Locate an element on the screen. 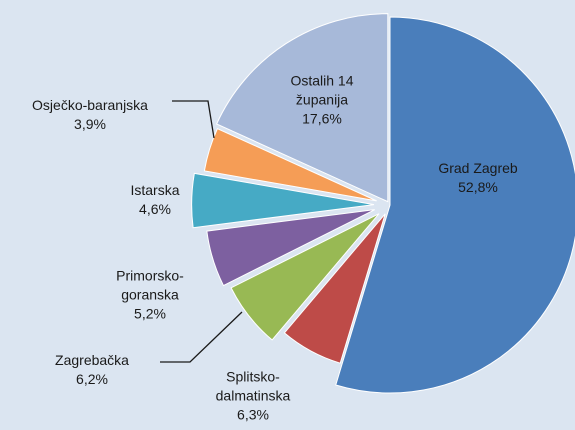 This screenshot has height=430, width=575. value-label: 6,3% is located at coordinates (253, 414).